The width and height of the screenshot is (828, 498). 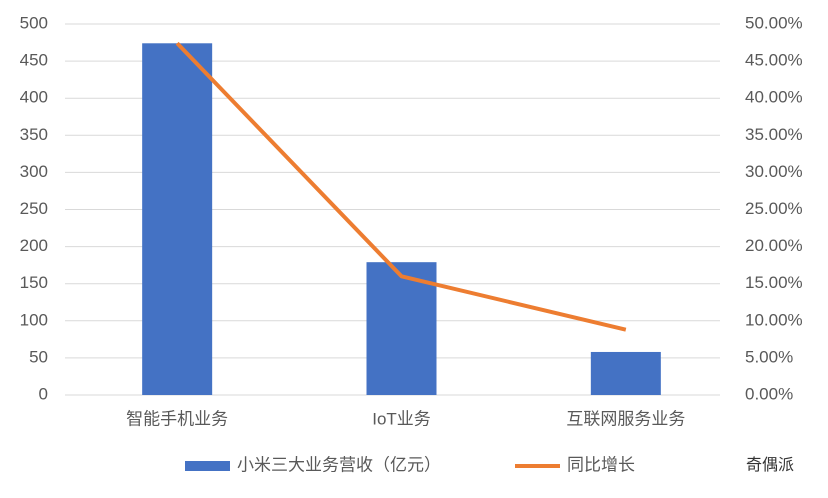 I want to click on y-tick-label: 250, so click(x=34, y=208).